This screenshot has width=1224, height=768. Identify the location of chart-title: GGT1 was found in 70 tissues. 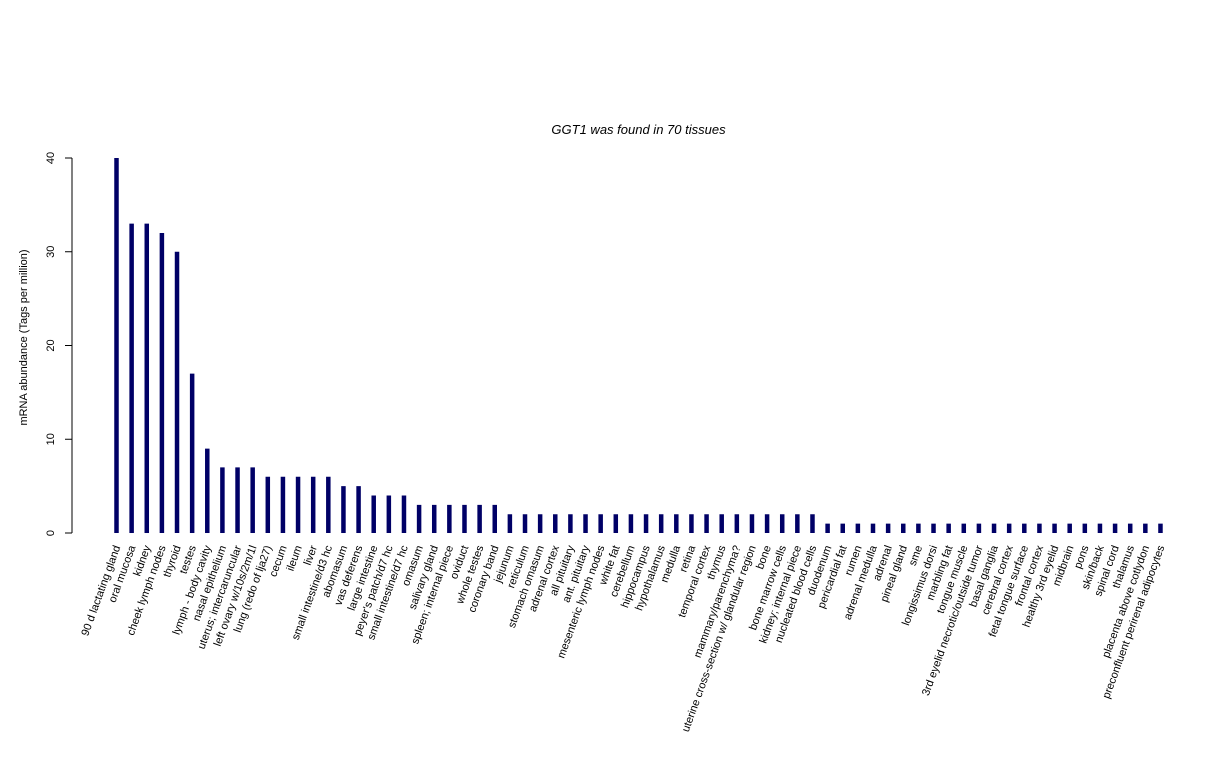
(638, 129).